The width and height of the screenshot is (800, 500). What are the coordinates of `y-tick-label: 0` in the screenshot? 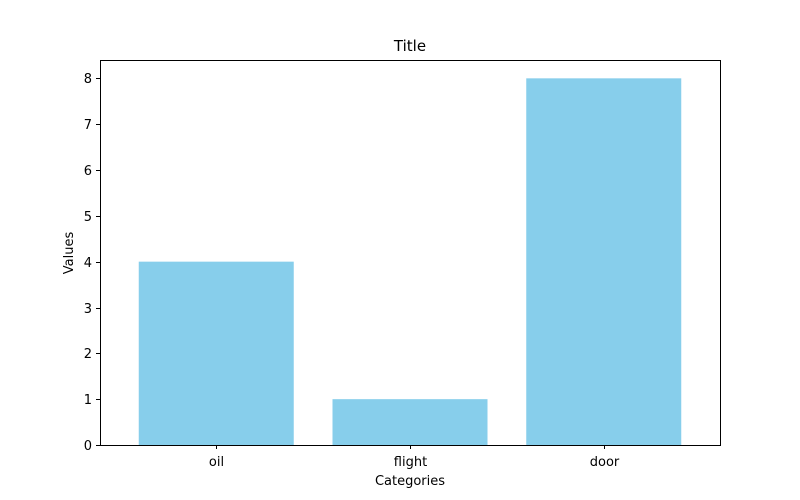 It's located at (88, 446).